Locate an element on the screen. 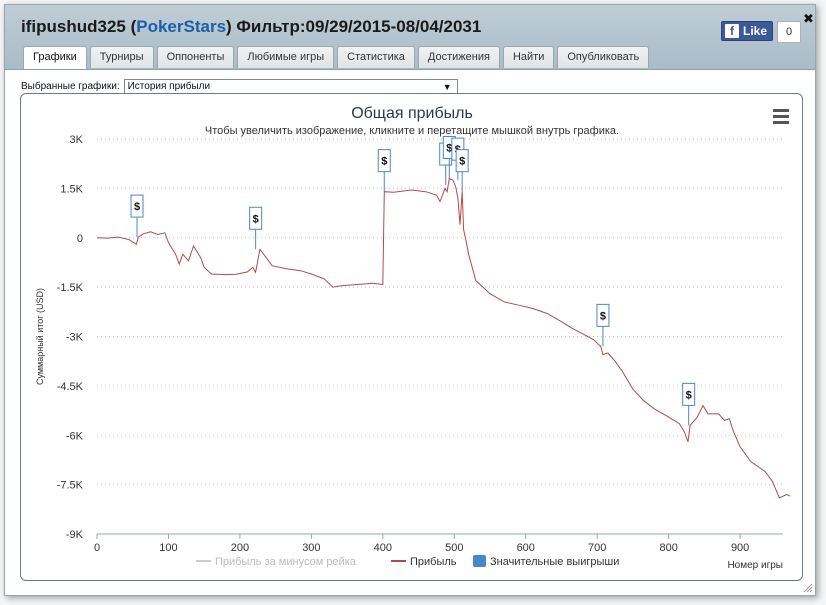 Image resolution: width=826 pixels, height=605 pixels. facebook-like-count: 0 is located at coordinates (789, 32).